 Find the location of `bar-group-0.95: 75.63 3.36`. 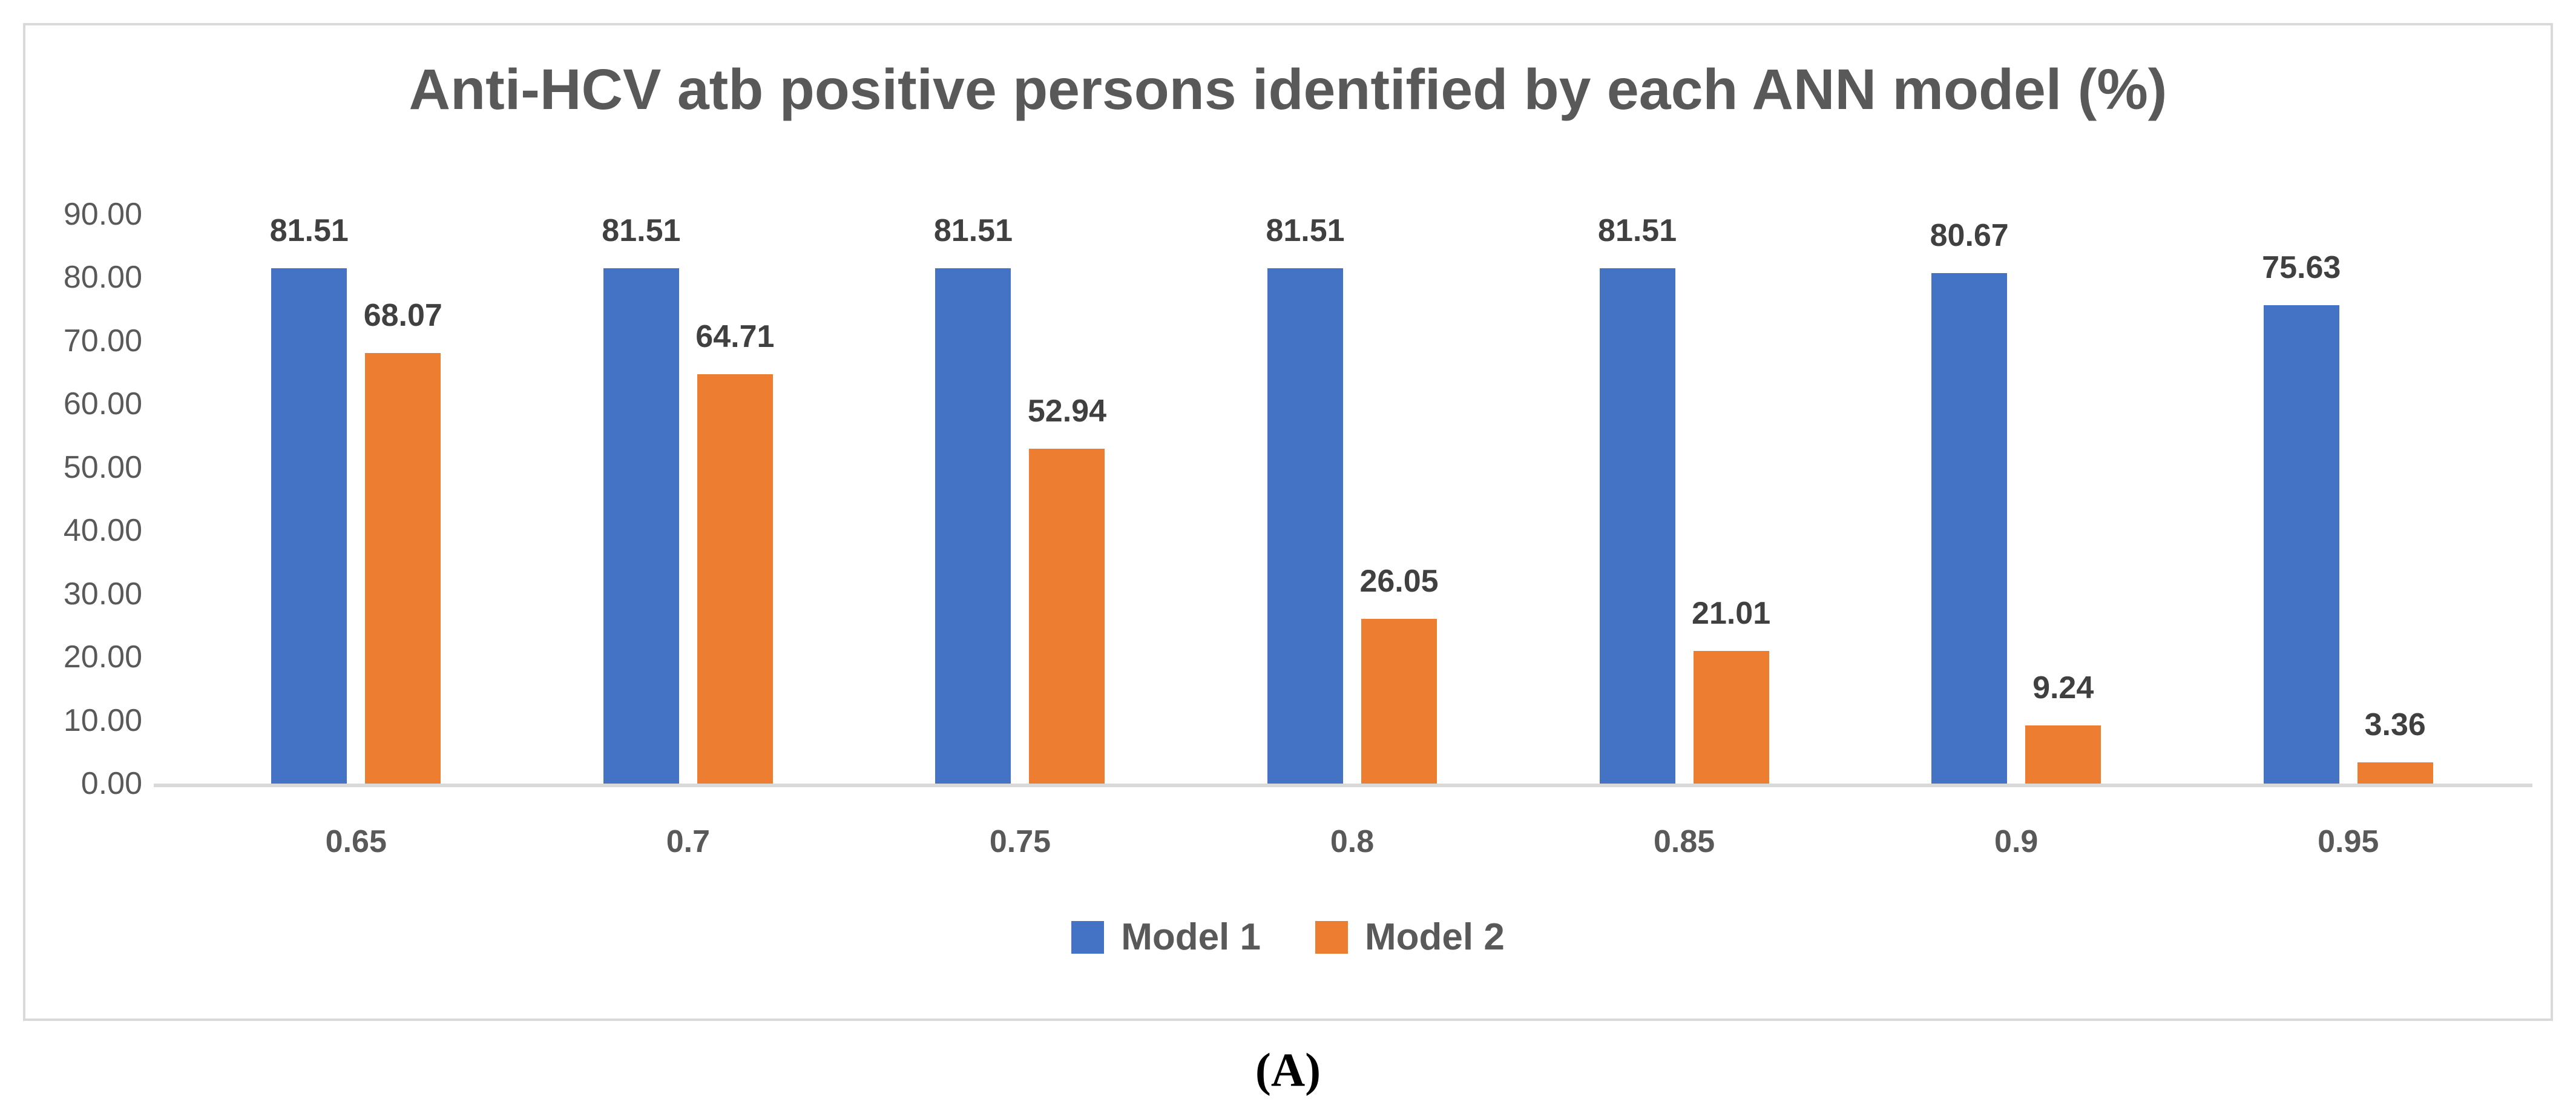

bar-group-0.95: 75.63 3.36 is located at coordinates (2348, 499).